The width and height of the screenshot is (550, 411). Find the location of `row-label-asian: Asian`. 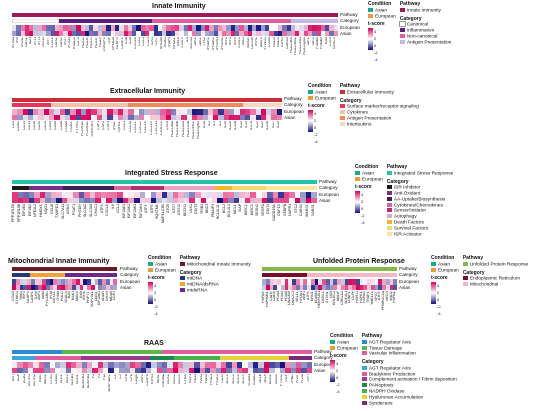

row-label-asian: Asian is located at coordinates (290, 117).